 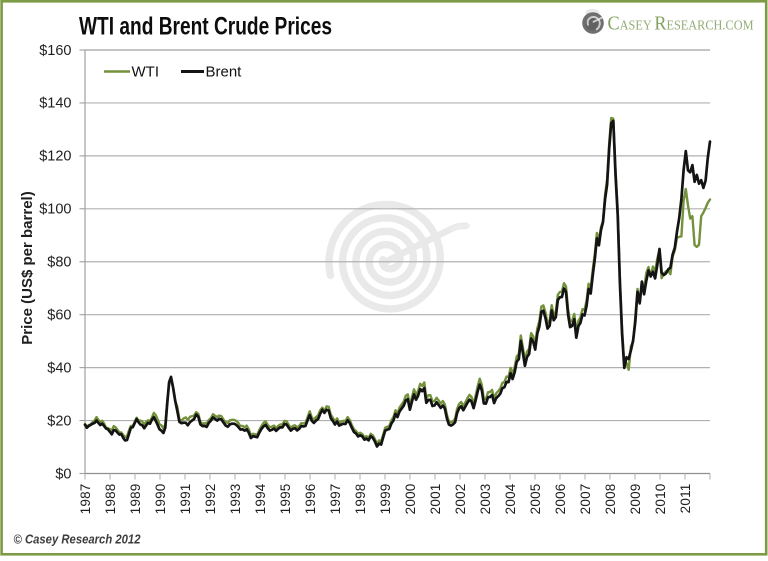 What do you see at coordinates (635, 499) in the screenshot?
I see `svg-text: 2009` at bounding box center [635, 499].